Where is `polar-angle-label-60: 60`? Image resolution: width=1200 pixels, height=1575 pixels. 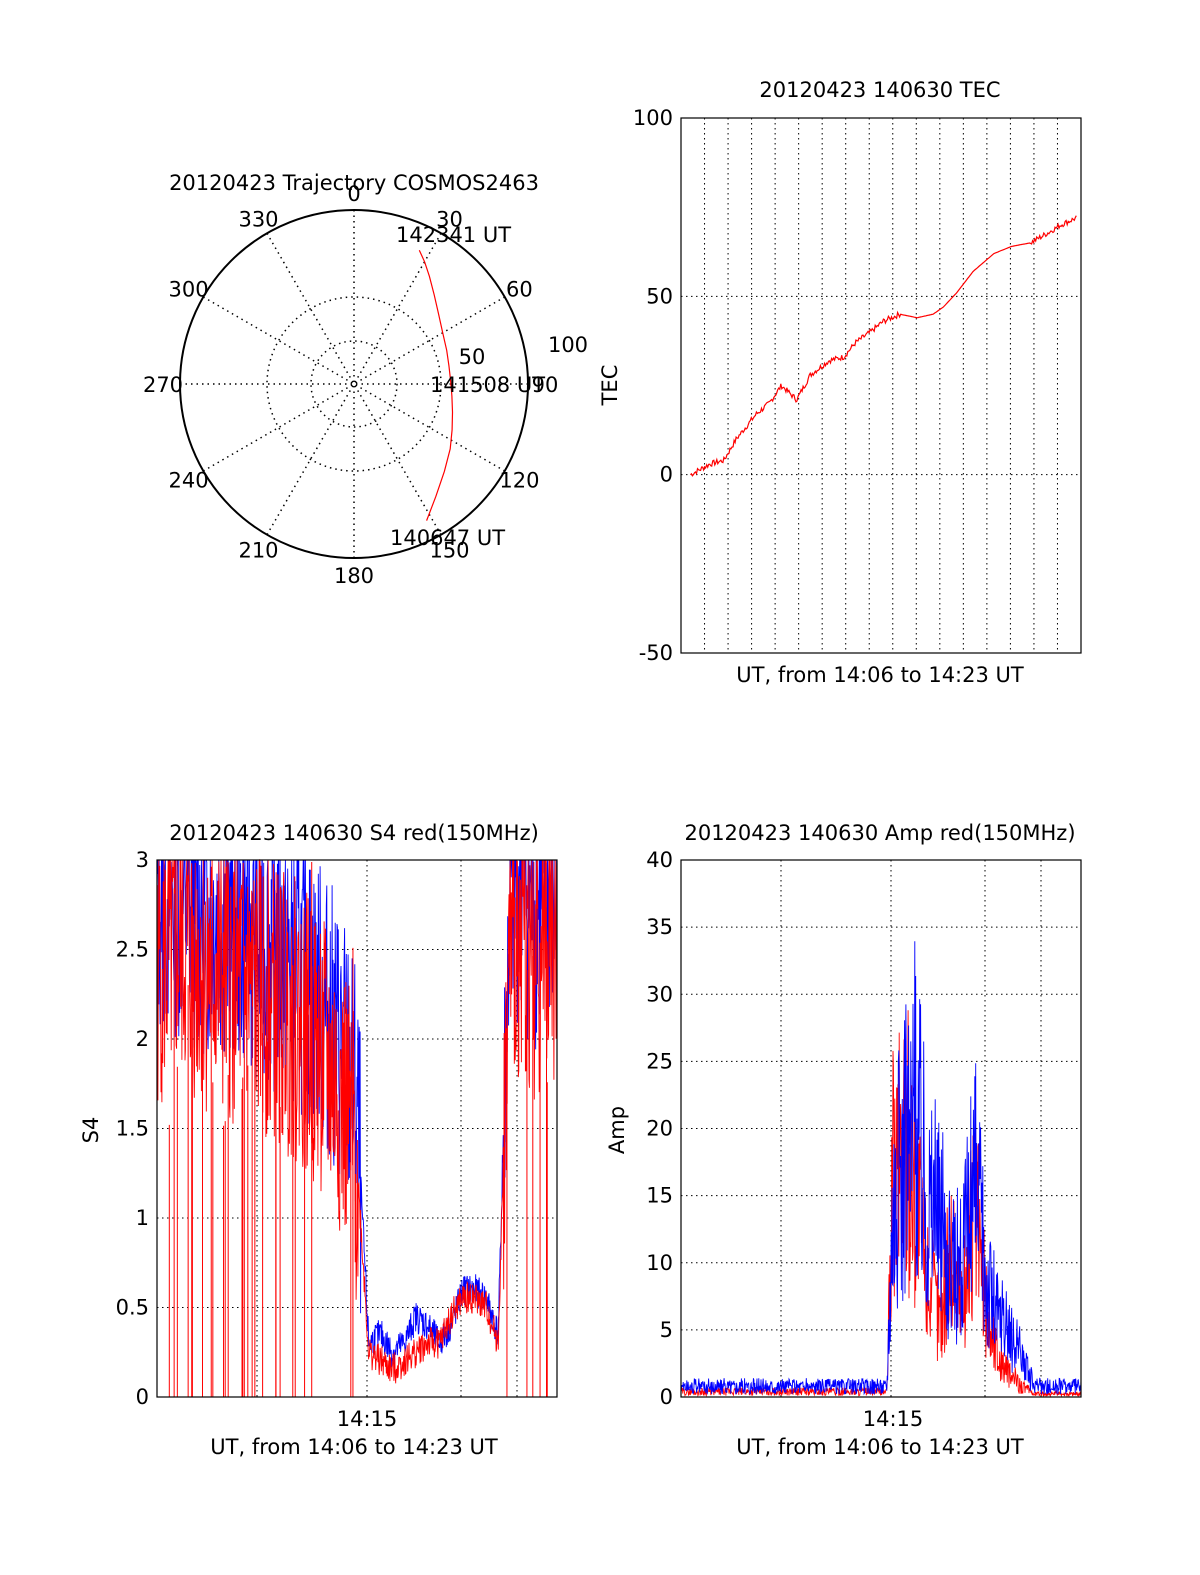
polar-angle-label-60: 60 is located at coordinates (519, 290).